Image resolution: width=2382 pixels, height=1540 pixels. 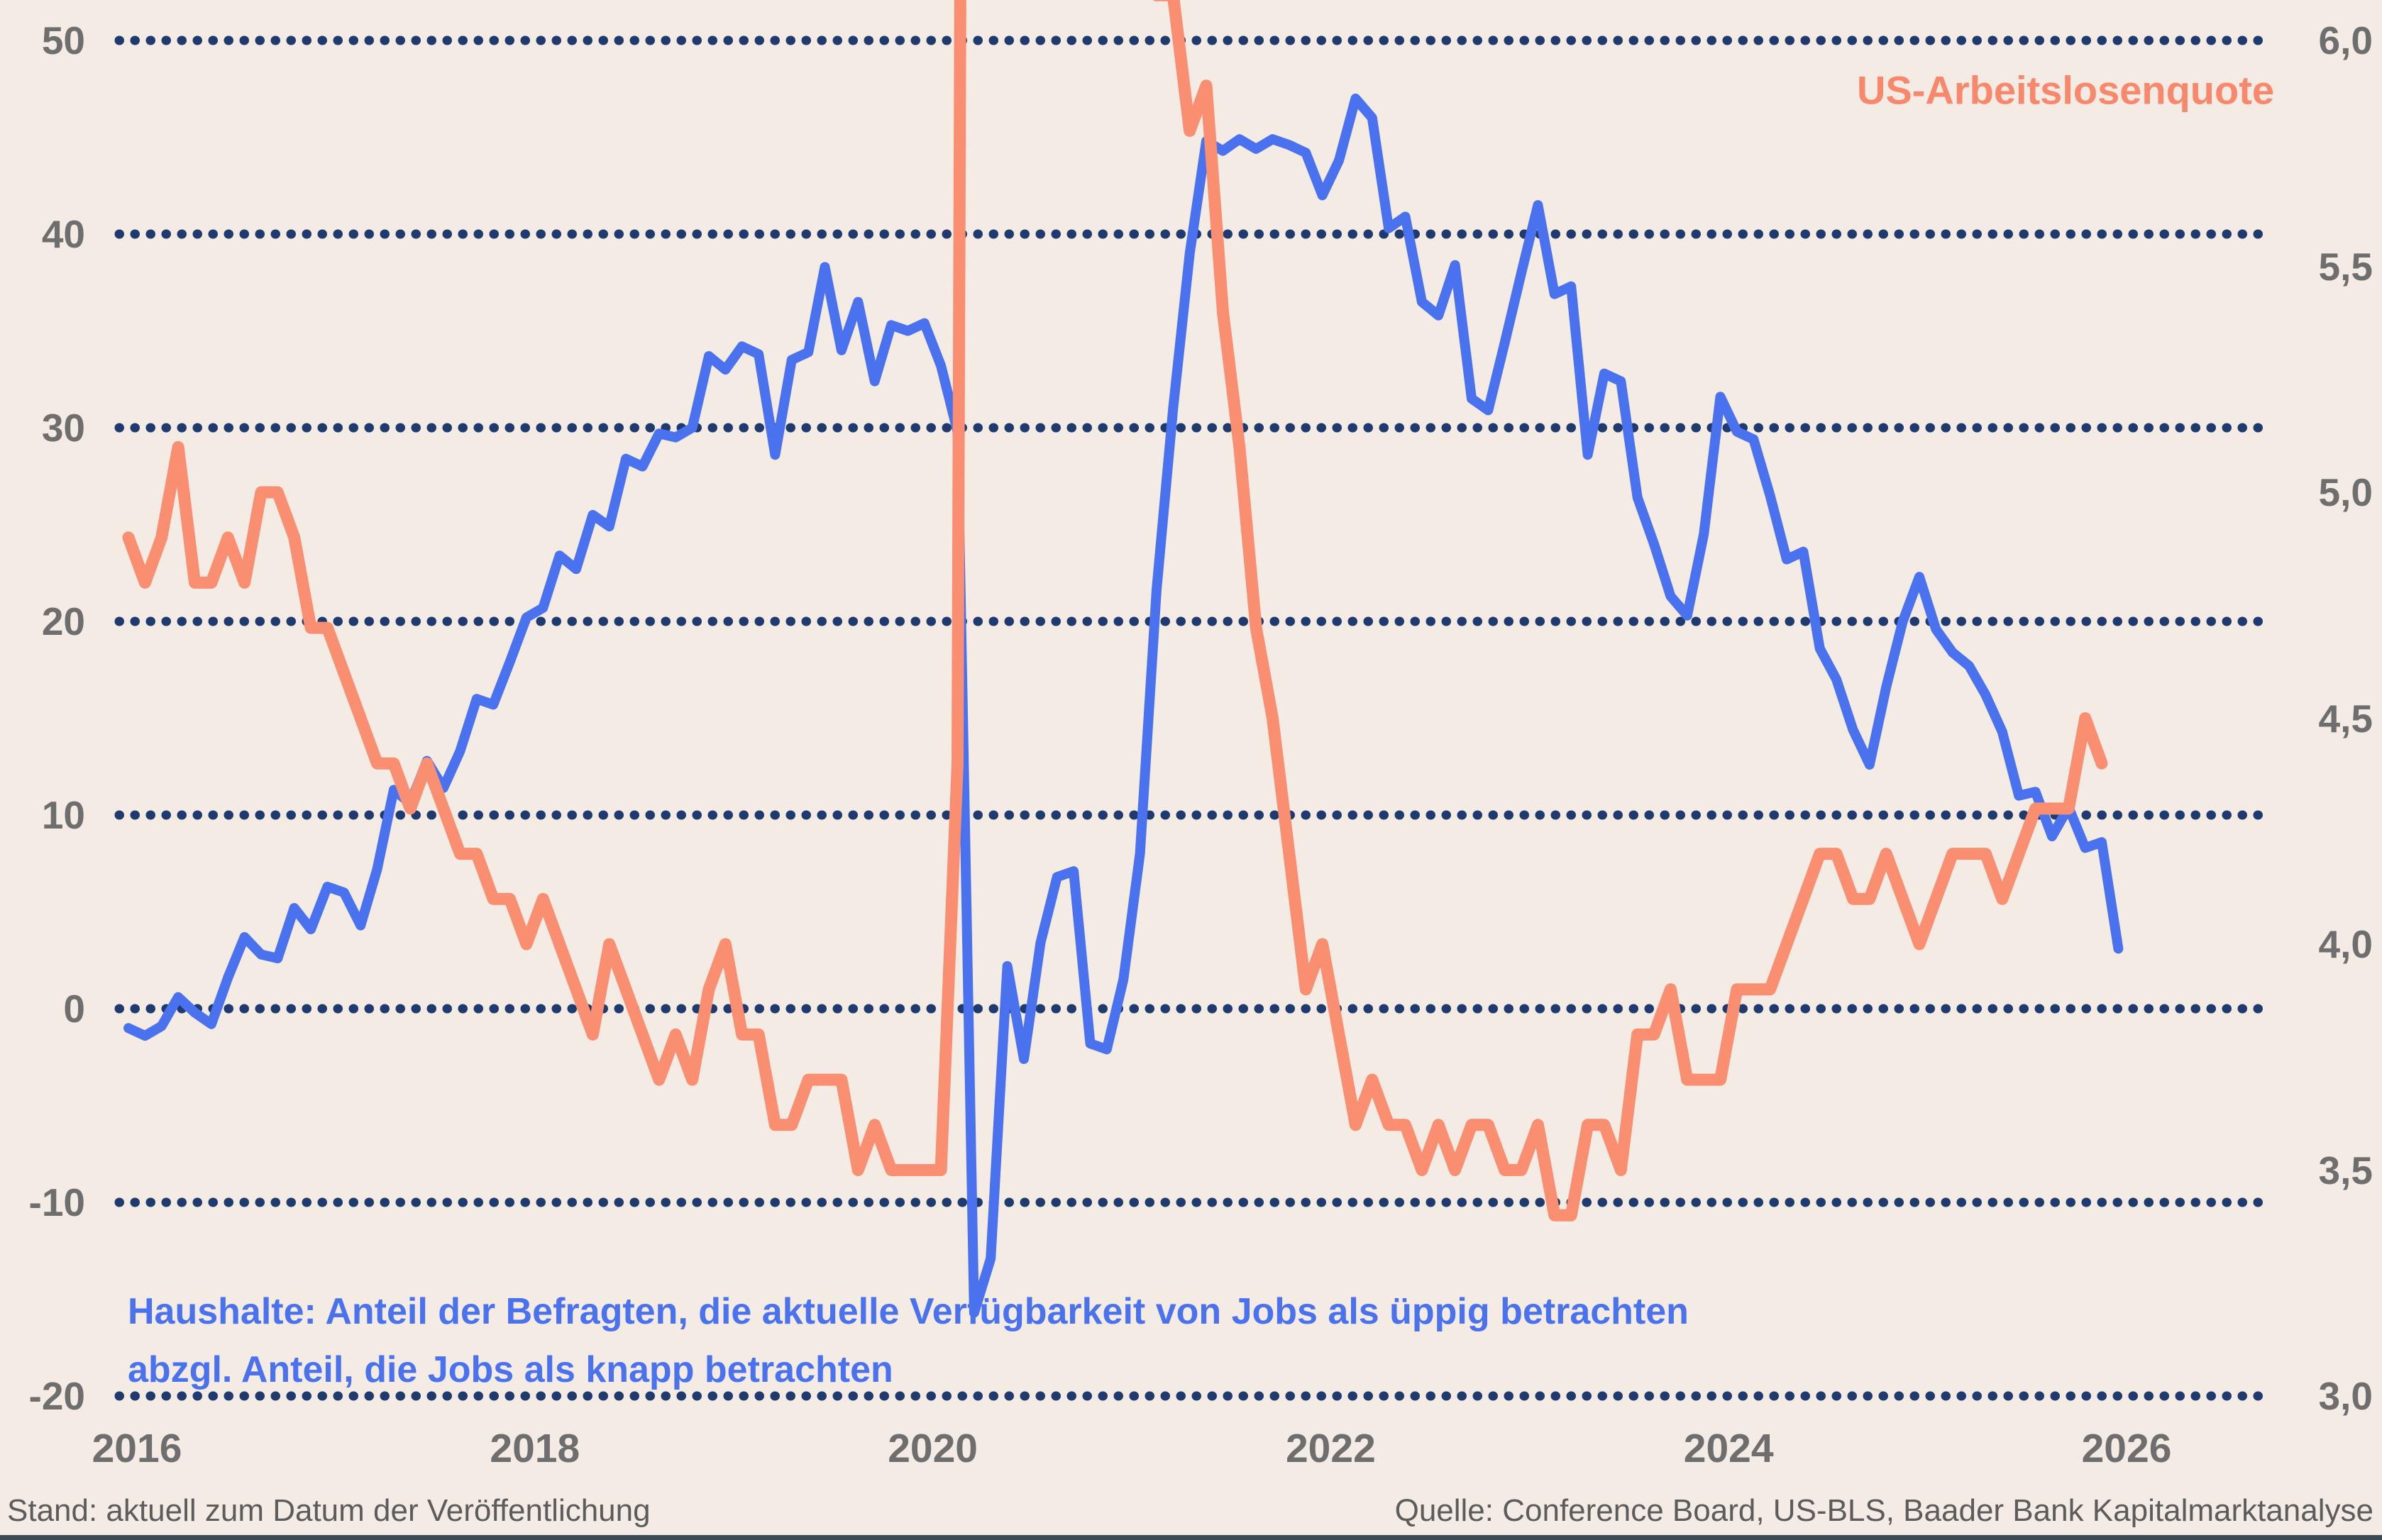 I want to click on y-left-tick--10: -10, so click(x=57, y=1202).